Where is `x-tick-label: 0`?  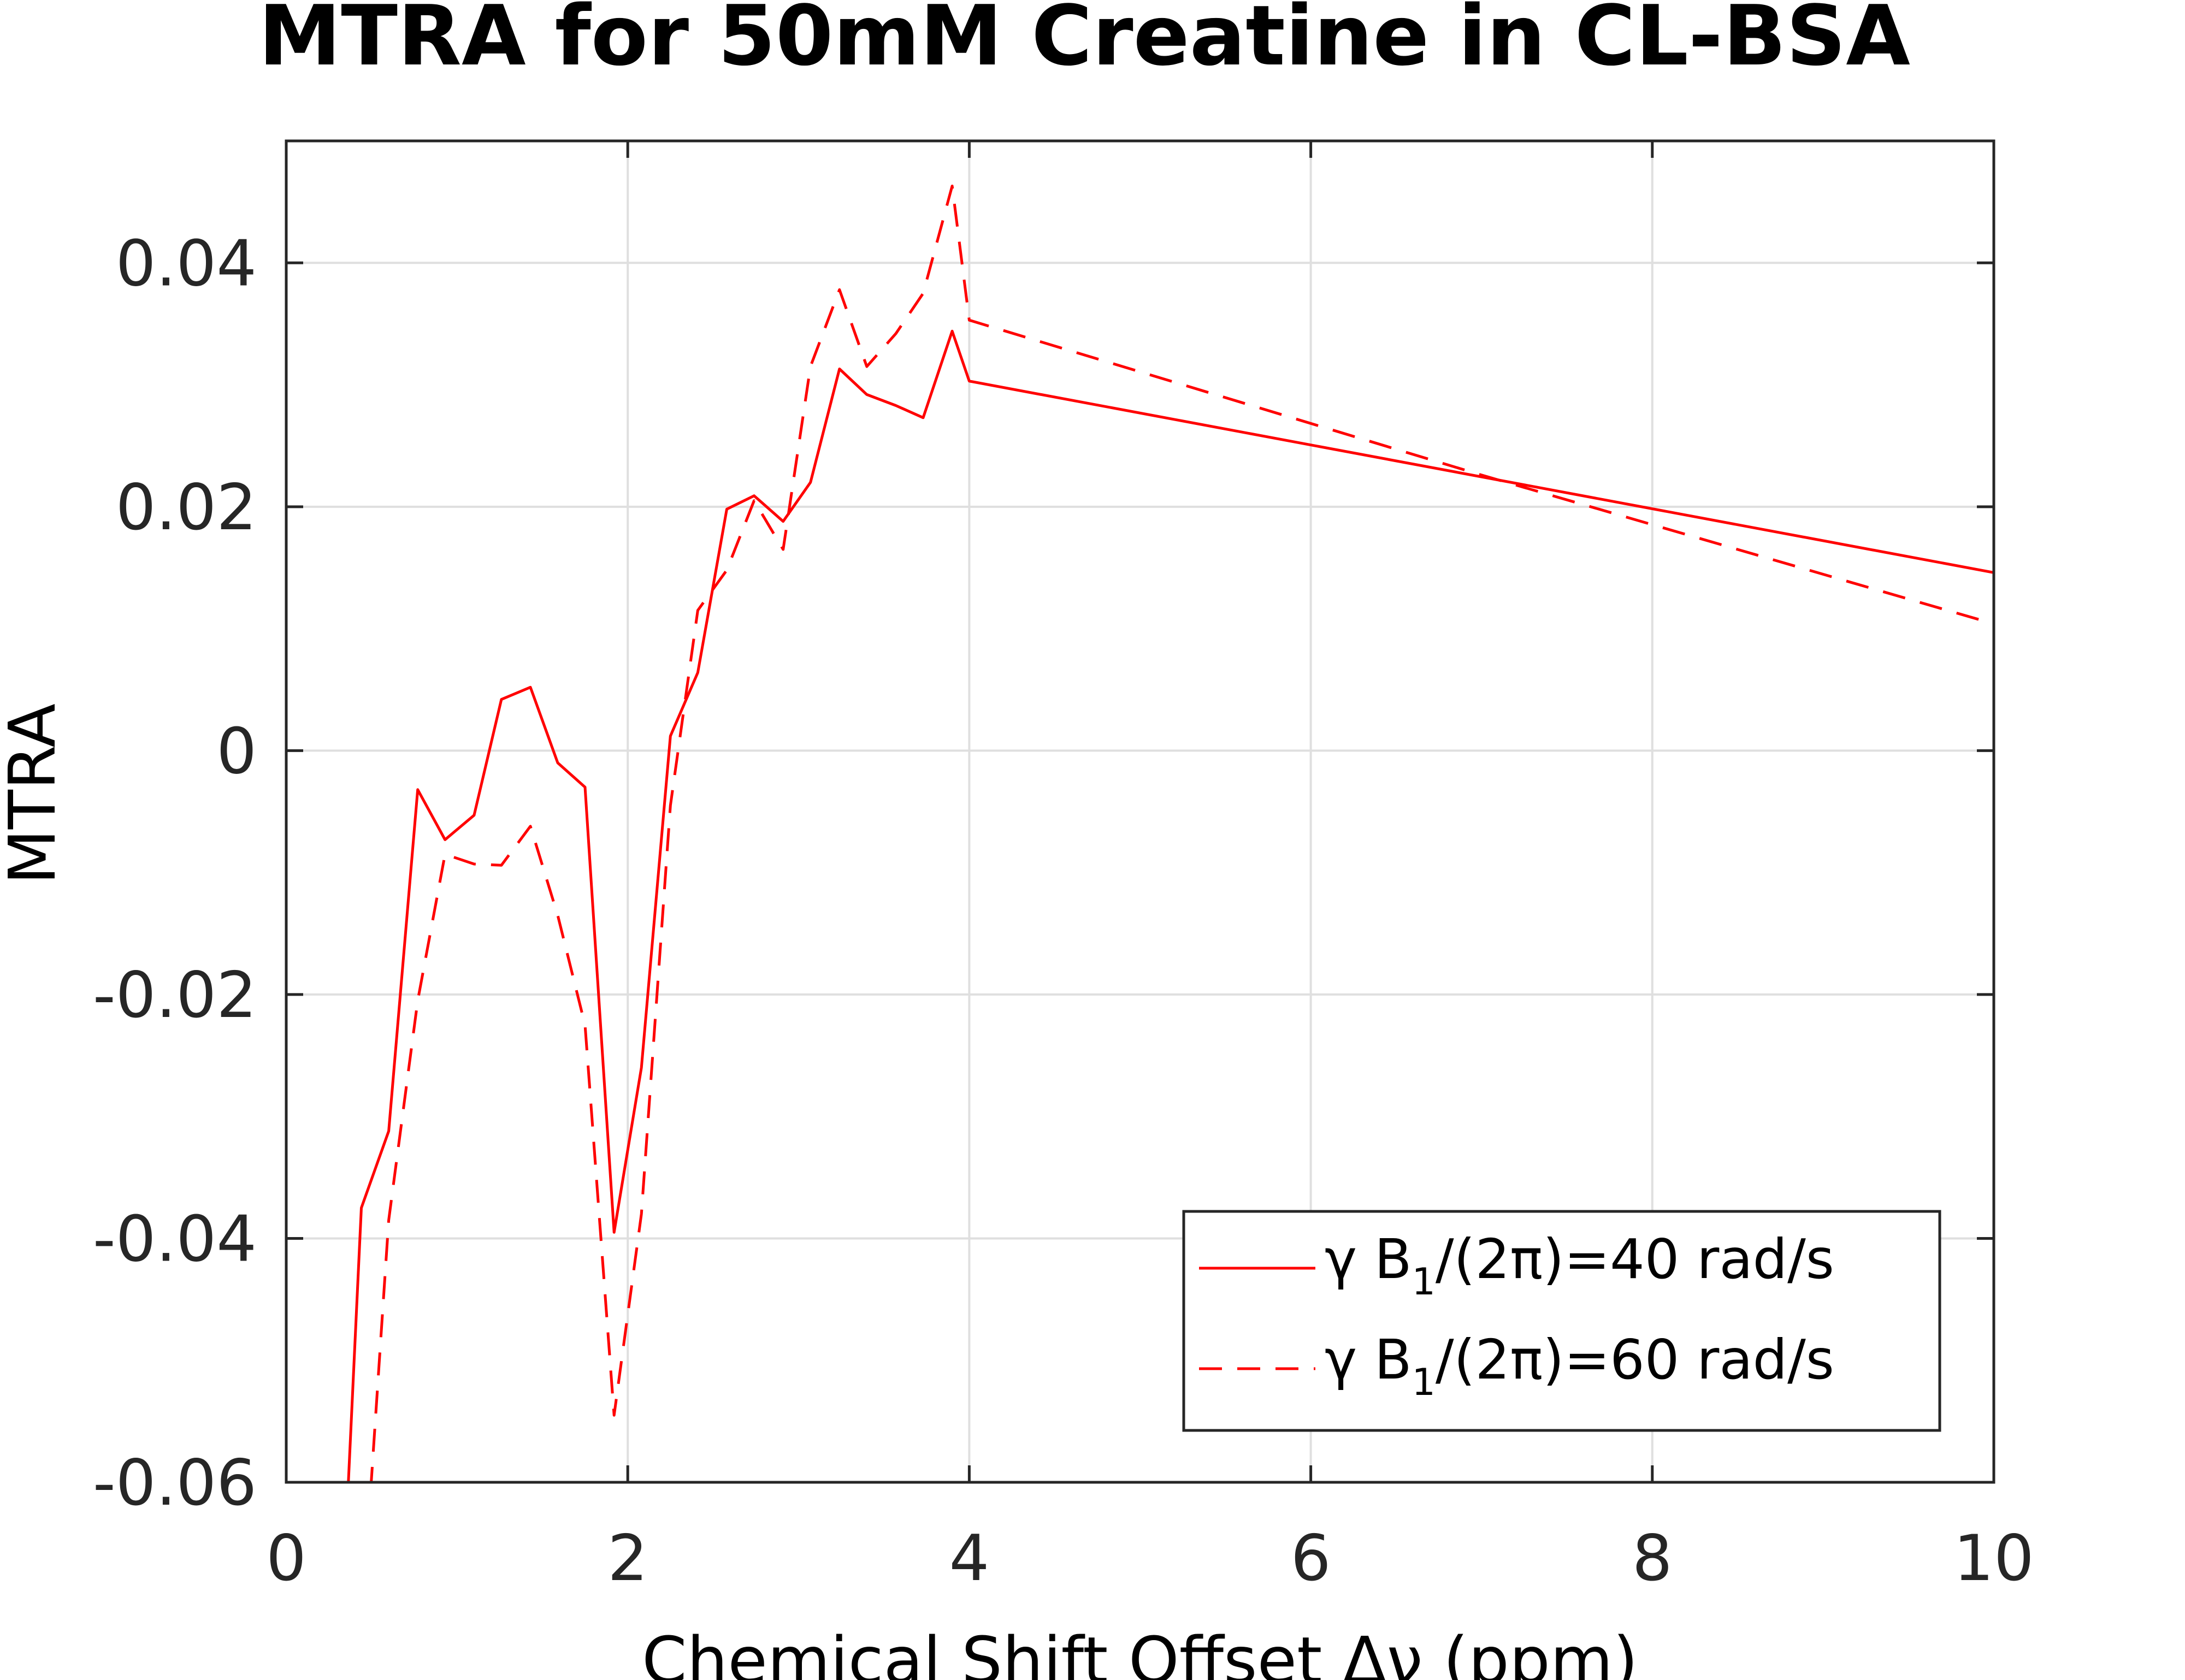
x-tick-label: 0 is located at coordinates (286, 1558).